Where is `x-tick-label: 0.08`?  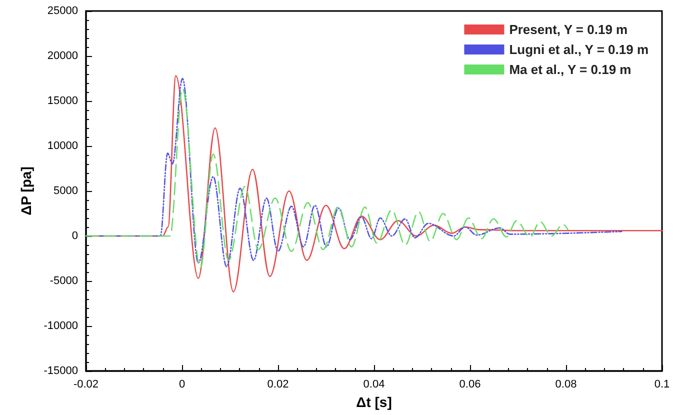 x-tick-label: 0.08 is located at coordinates (566, 384).